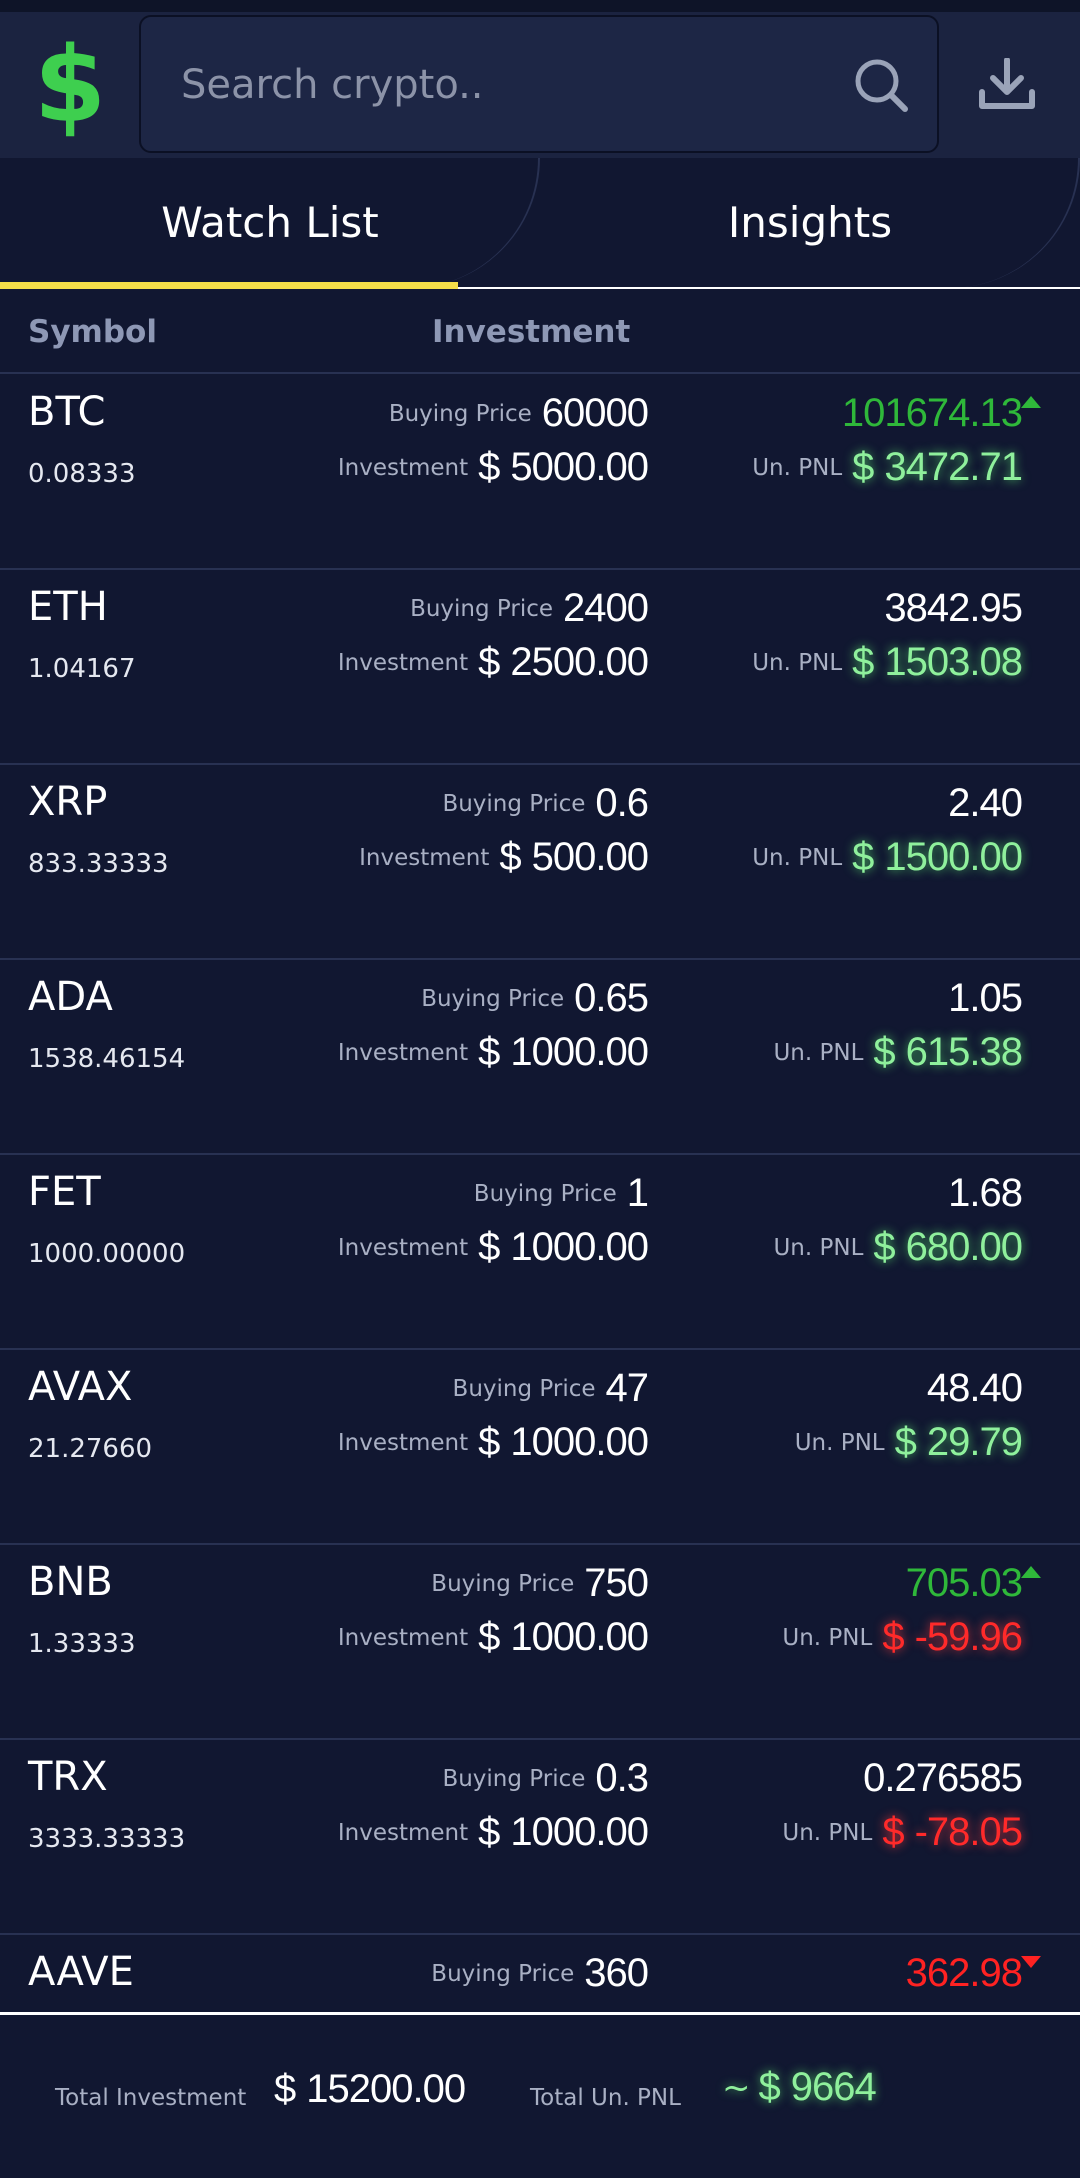 The width and height of the screenshot is (1080, 2178). Describe the element at coordinates (974, 1388) in the screenshot. I see `current-price-value: 48.40` at that location.